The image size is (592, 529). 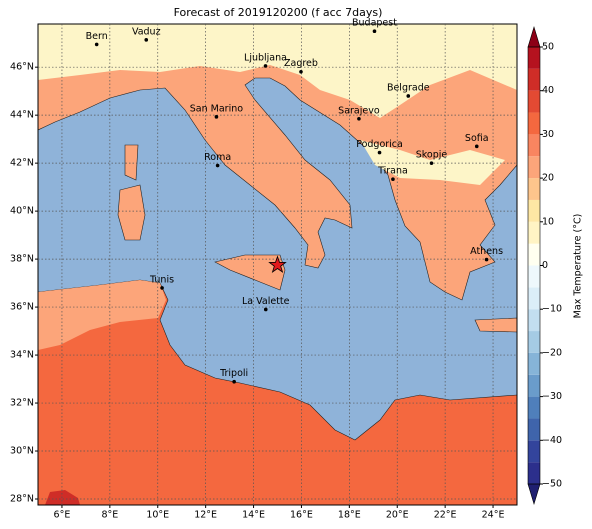 I want to click on x-tick-label: 14°E, so click(x=253, y=515).